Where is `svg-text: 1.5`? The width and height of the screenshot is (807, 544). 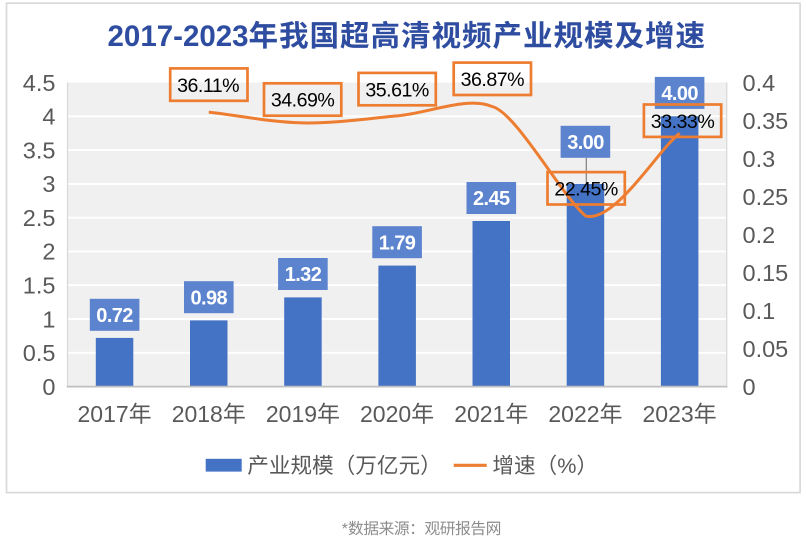 svg-text: 1.5 is located at coordinates (39, 286).